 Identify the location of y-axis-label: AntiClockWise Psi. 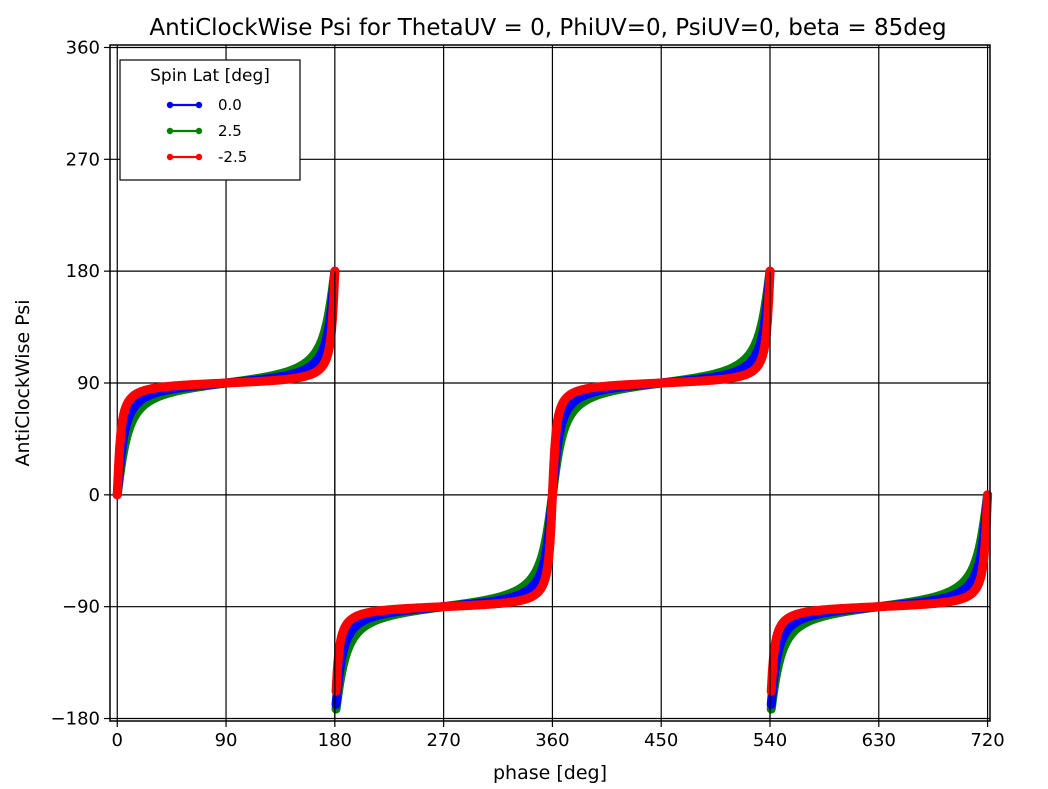
(23, 383).